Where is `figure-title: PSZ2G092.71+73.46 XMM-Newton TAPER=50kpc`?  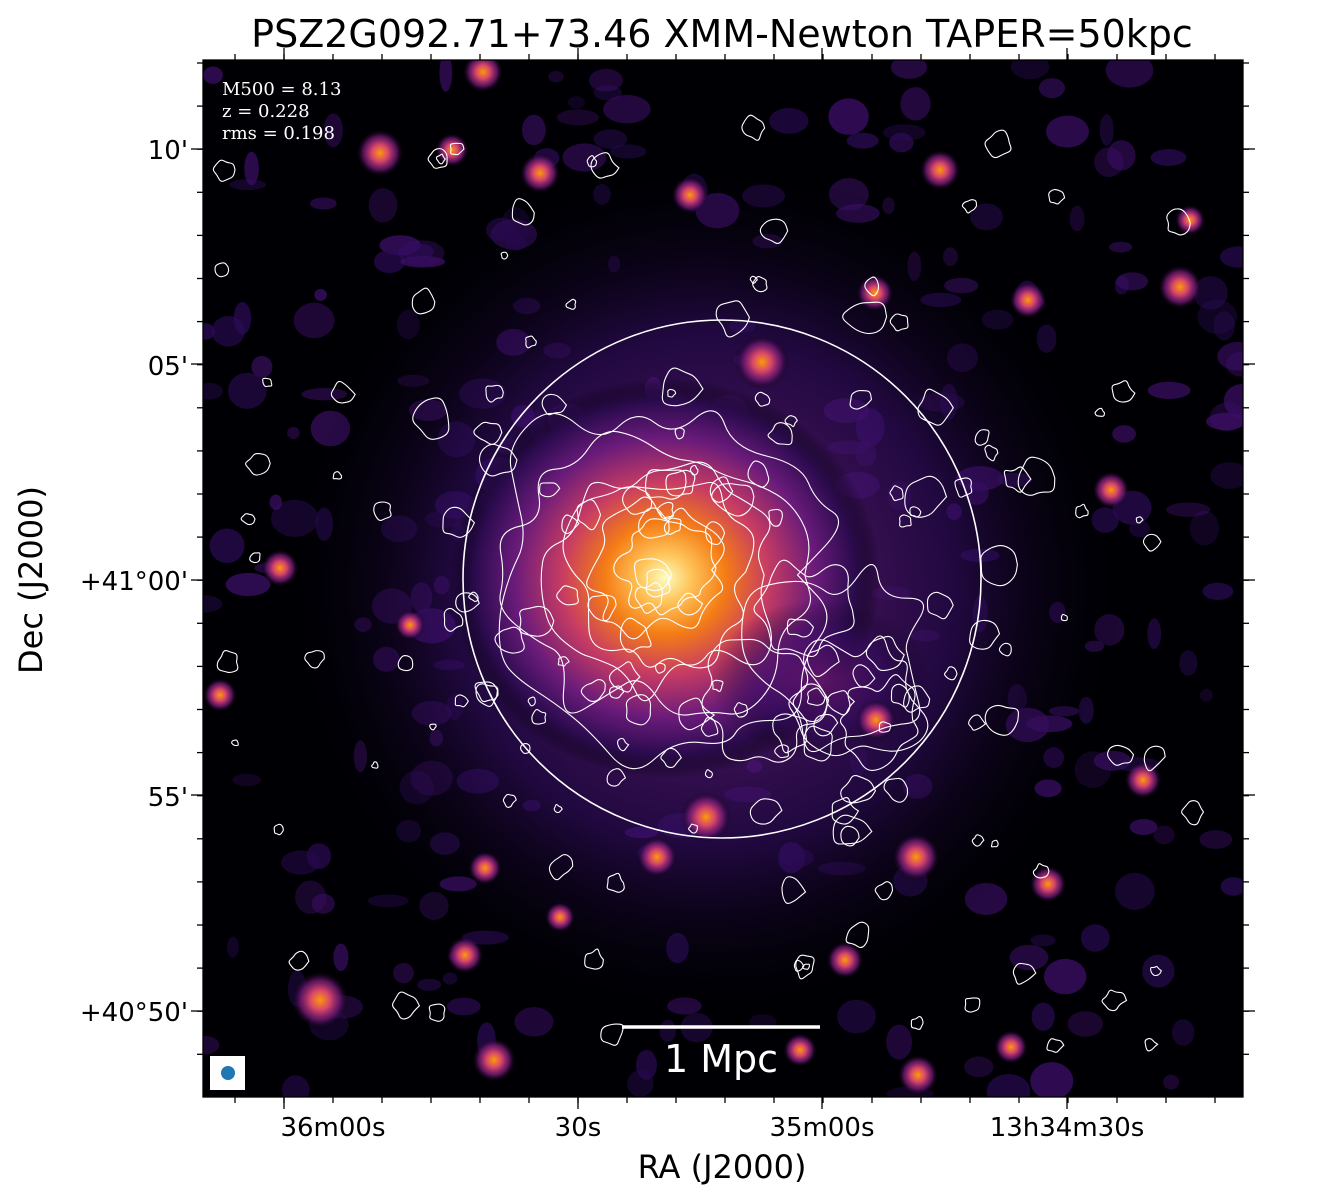 figure-title: PSZ2G092.71+73.46 XMM-Newton TAPER=50kpc is located at coordinates (722, 34).